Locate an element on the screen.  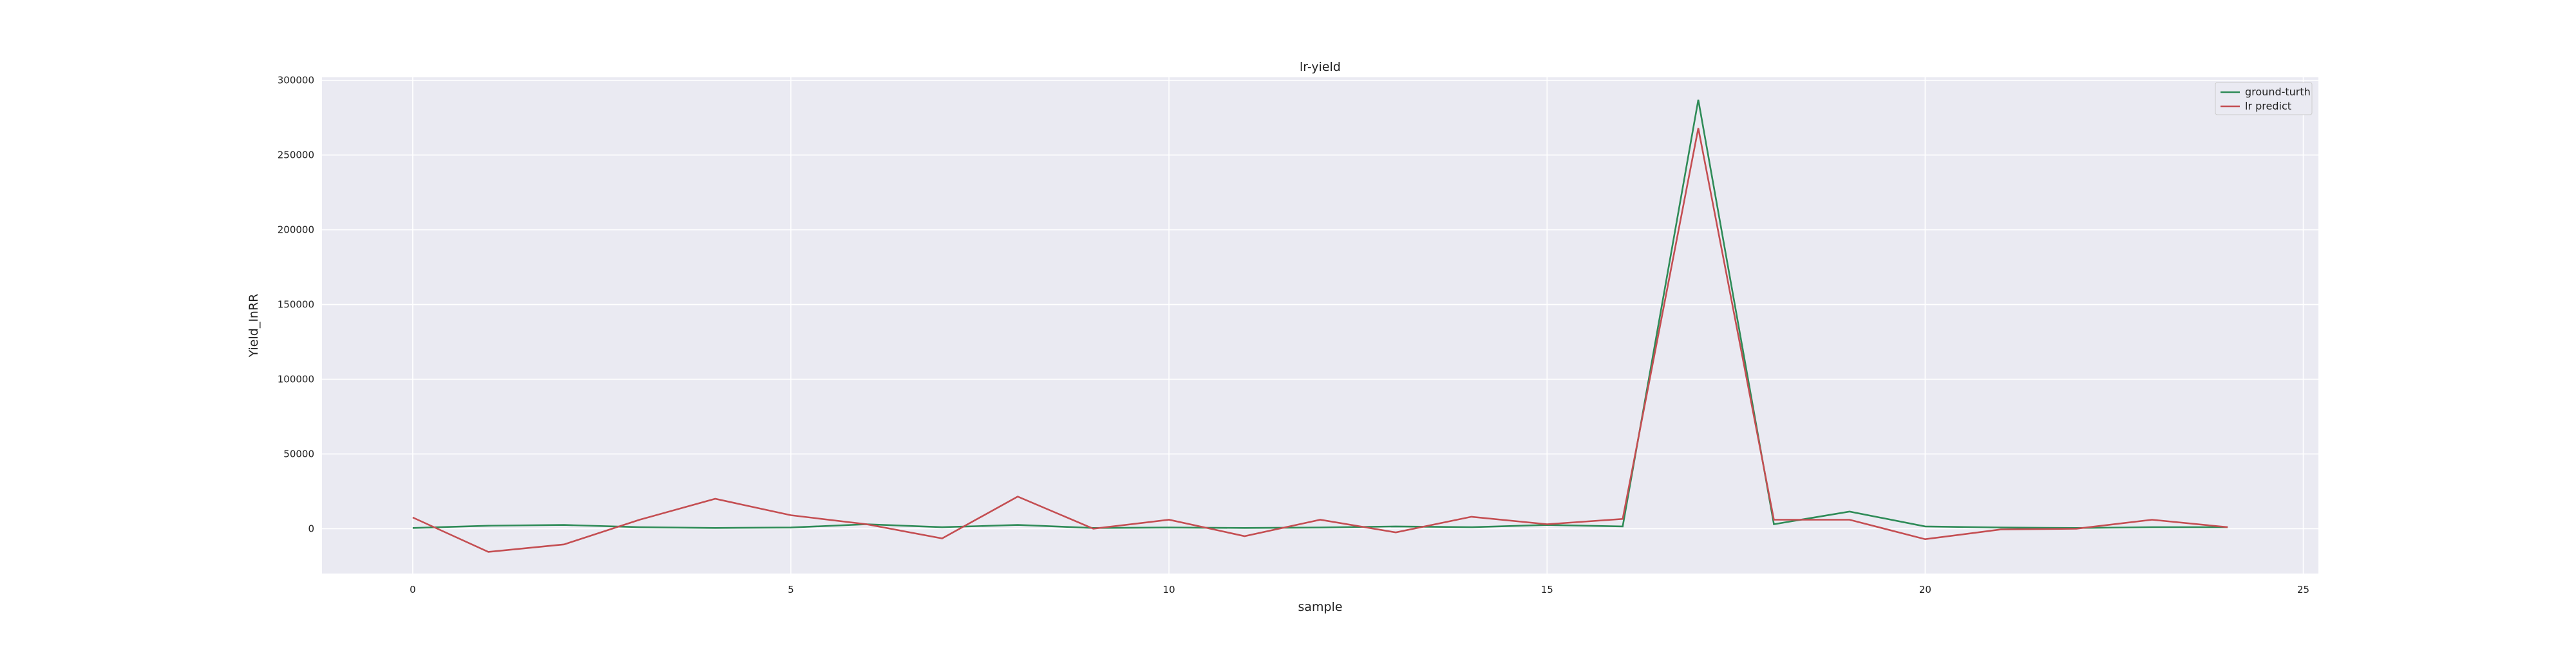
y-tick-label: 300000 is located at coordinates (296, 80).